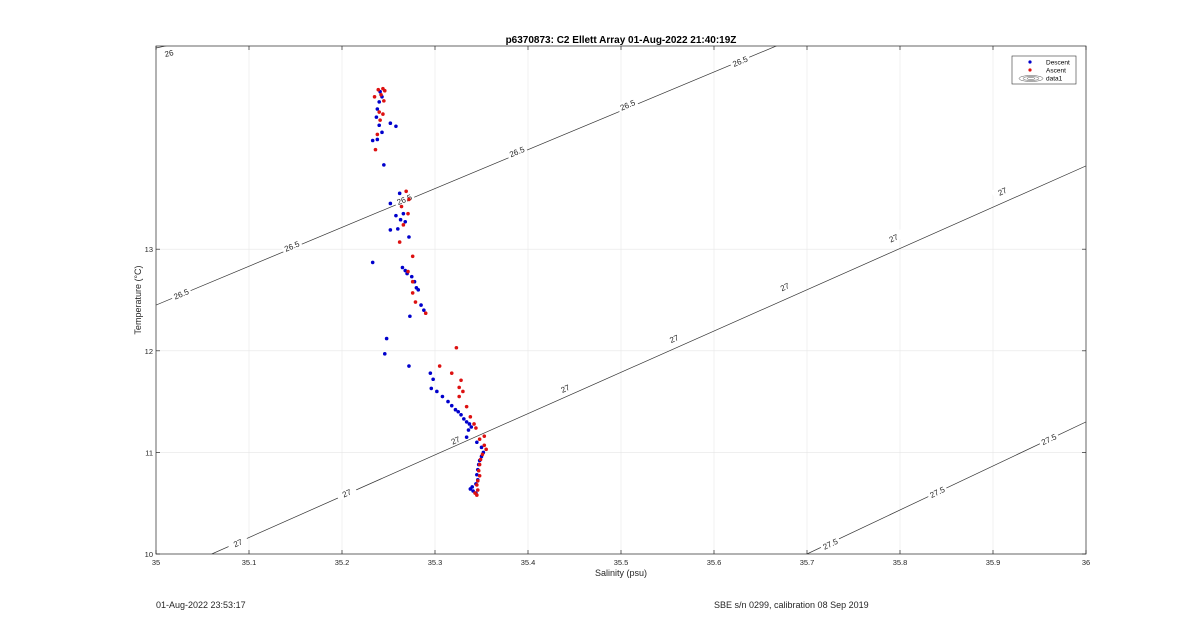 The width and height of the screenshot is (1200, 622). I want to click on y-axis-label: Temperature (°C), so click(138, 299).